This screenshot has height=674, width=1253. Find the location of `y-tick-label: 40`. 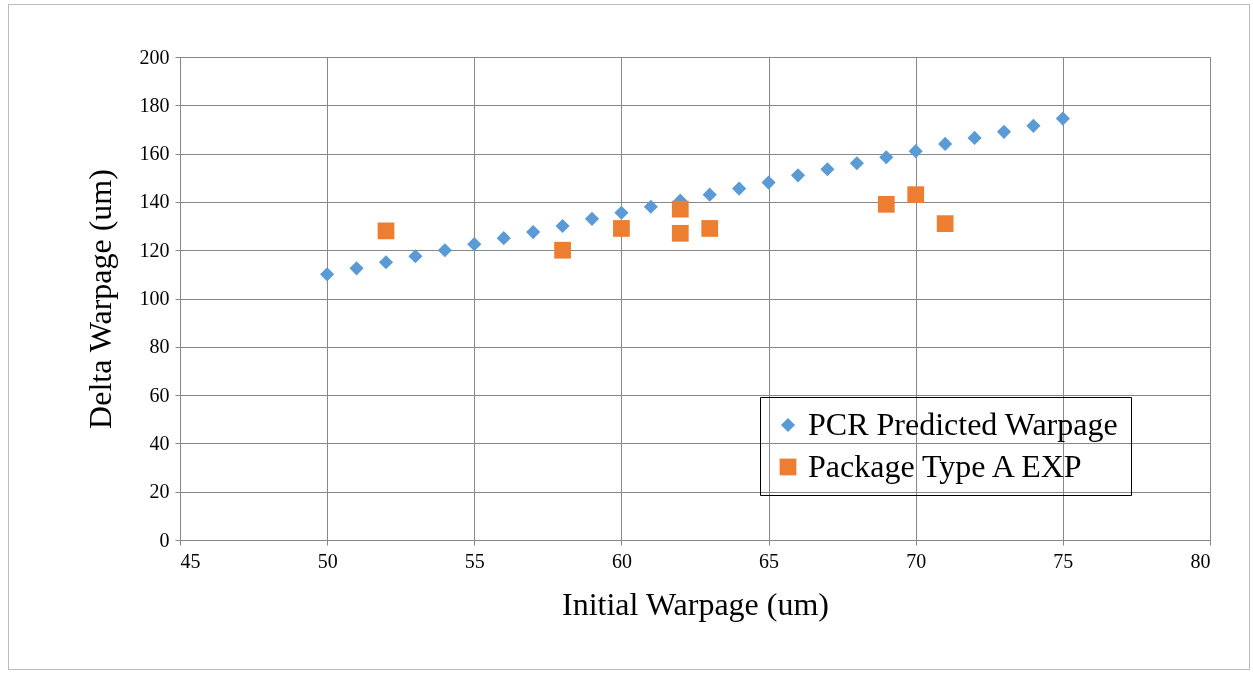

y-tick-label: 40 is located at coordinates (159, 442).